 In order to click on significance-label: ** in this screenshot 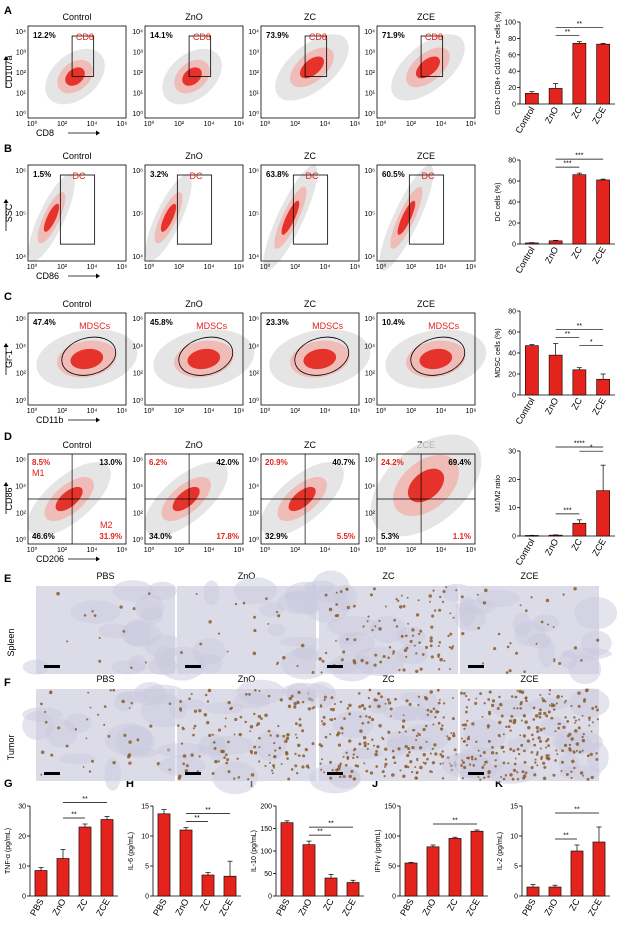, I will do `click(197, 818)`.